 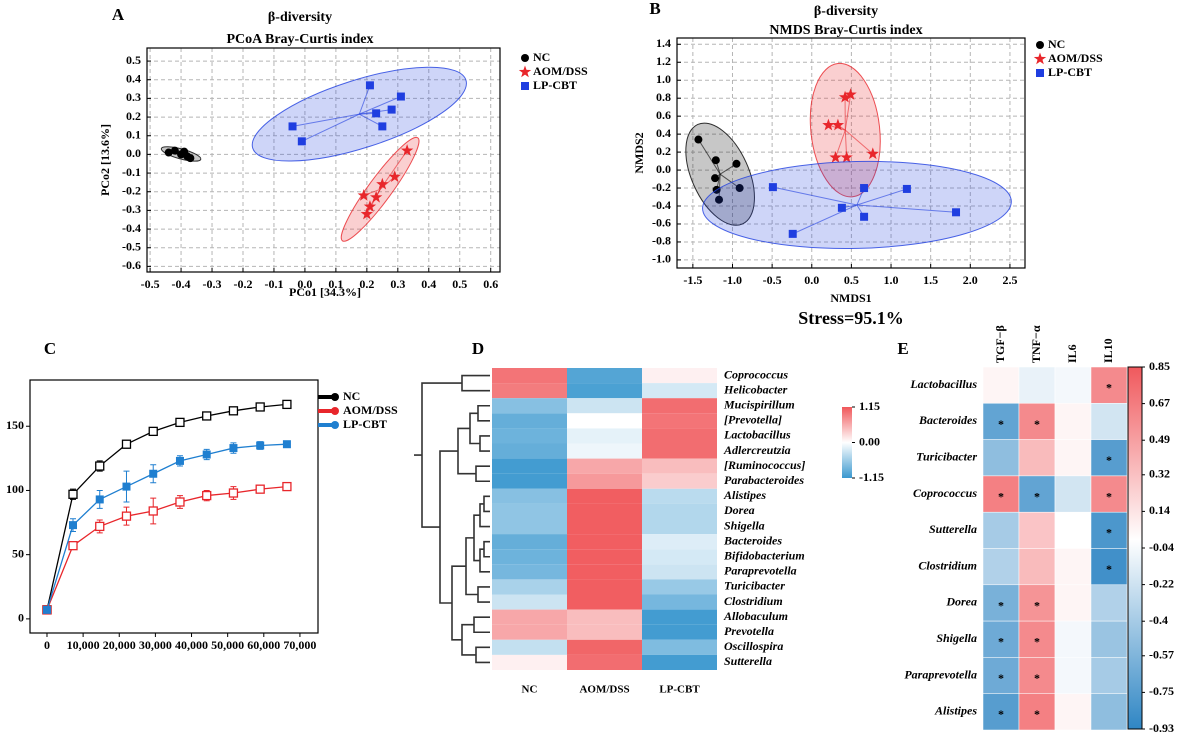 What do you see at coordinates (850, 318) in the screenshot?
I see `annotation: Stress=95.1%` at bounding box center [850, 318].